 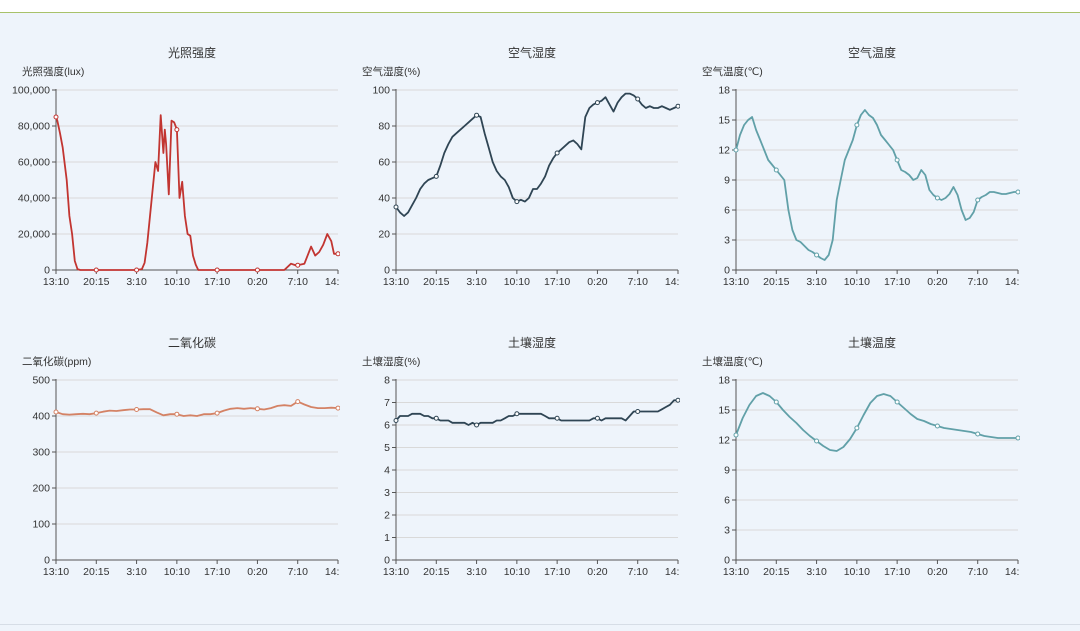 What do you see at coordinates (56, 361) in the screenshot?
I see `y-axis-label: 二氧化碳(ppm)` at bounding box center [56, 361].